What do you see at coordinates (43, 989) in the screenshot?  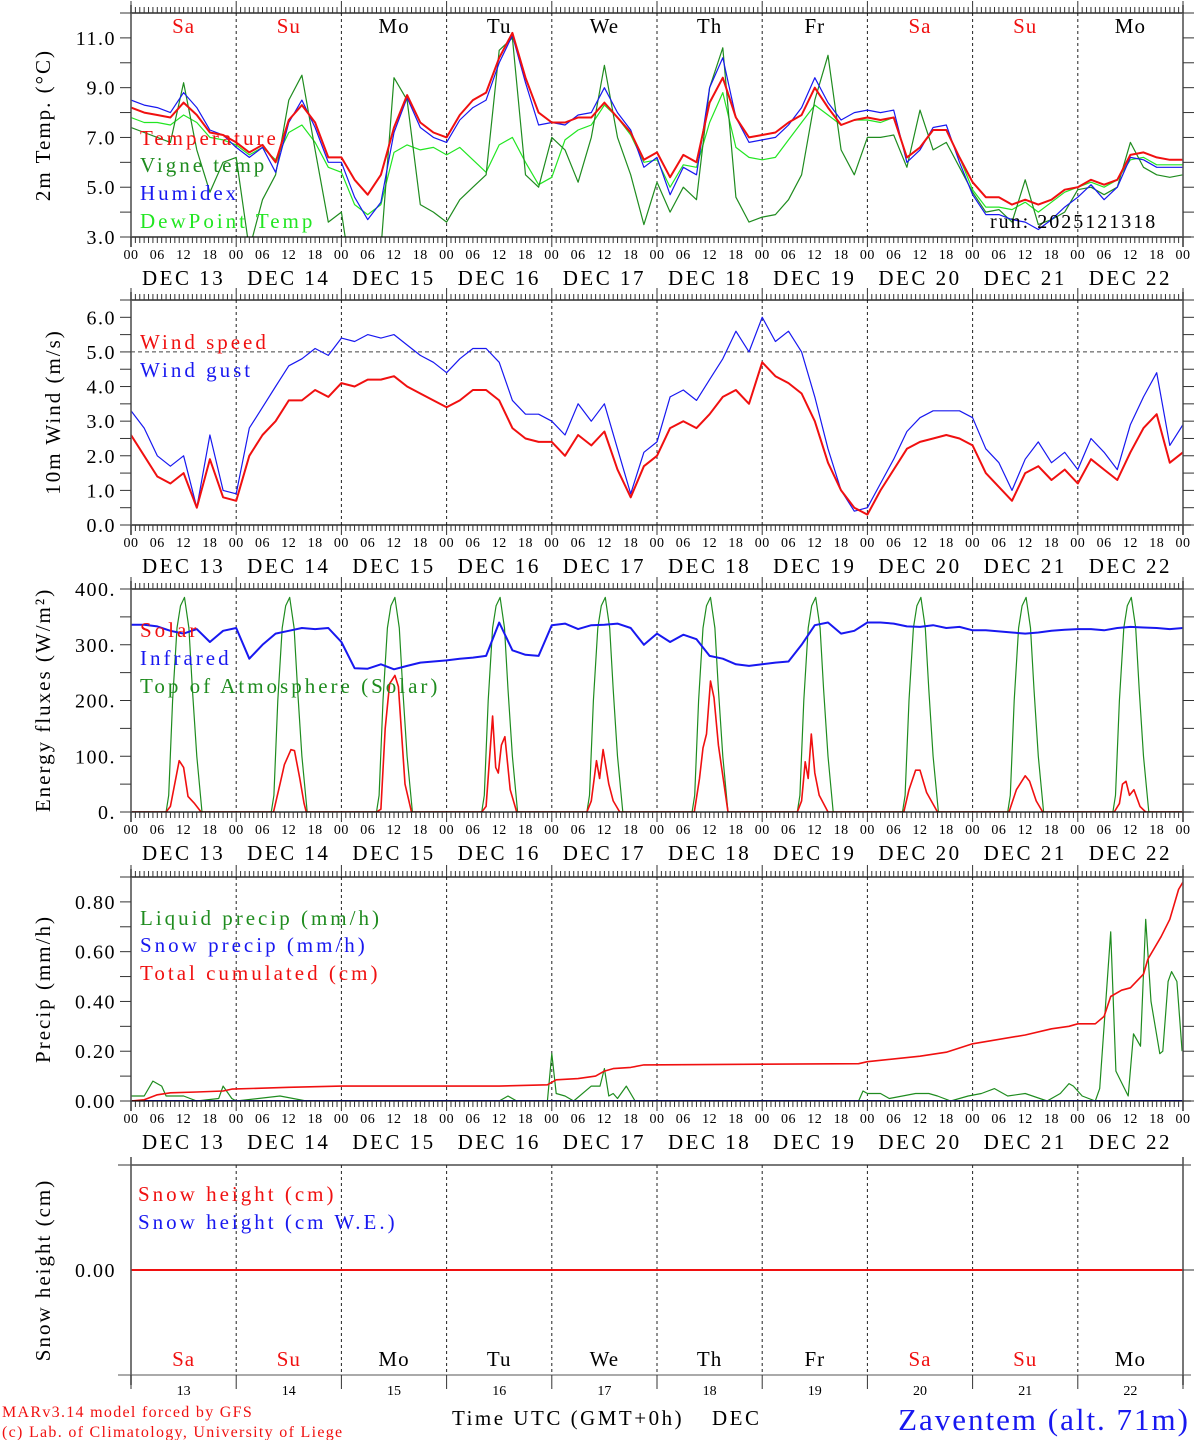 I see `y-axis-title-precip: Precip (mm/h)` at bounding box center [43, 989].